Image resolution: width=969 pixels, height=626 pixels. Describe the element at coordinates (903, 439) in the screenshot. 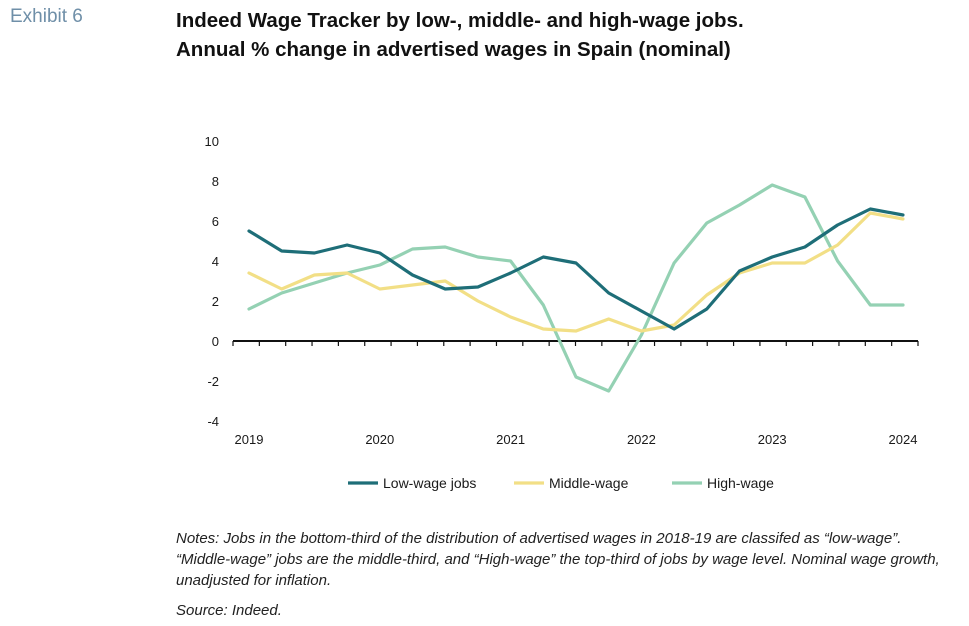

I see `x-tick-label: 2024` at that location.